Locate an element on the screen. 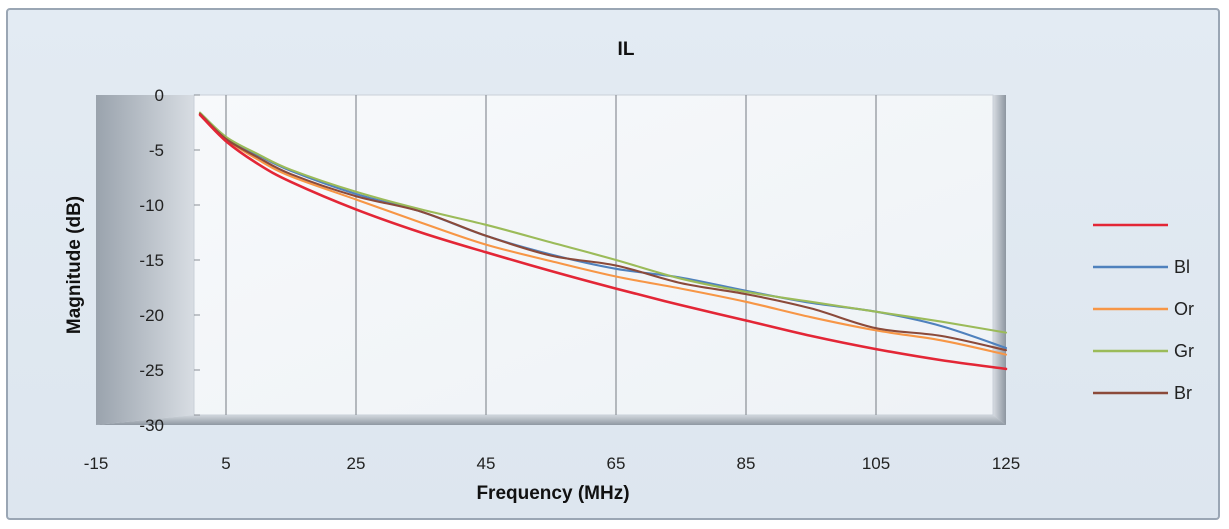 The width and height of the screenshot is (1229, 529). y-tick-labels: 0 -5 -10 -15 -20 -25 -30 is located at coordinates (151, 260).